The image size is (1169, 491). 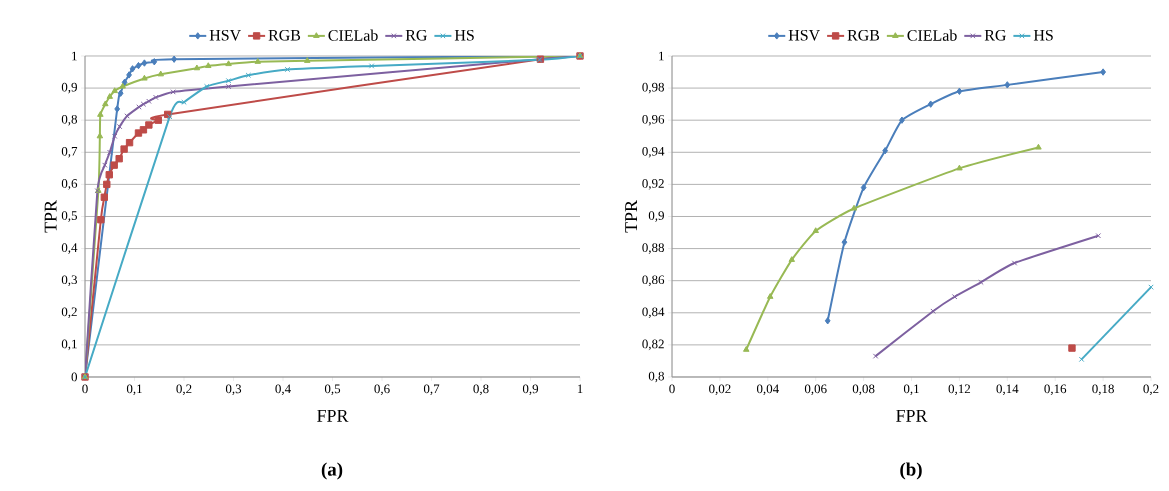 I want to click on x-tick-label: 0,02, so click(x=720, y=390).